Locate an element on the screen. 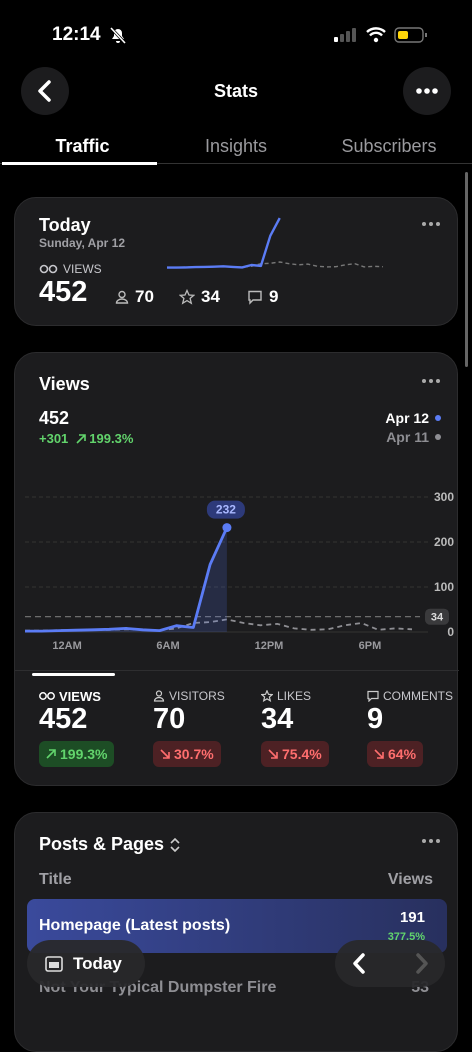 Image resolution: width=472 pixels, height=1052 pixels. pct-text: 199.3% is located at coordinates (111, 438).